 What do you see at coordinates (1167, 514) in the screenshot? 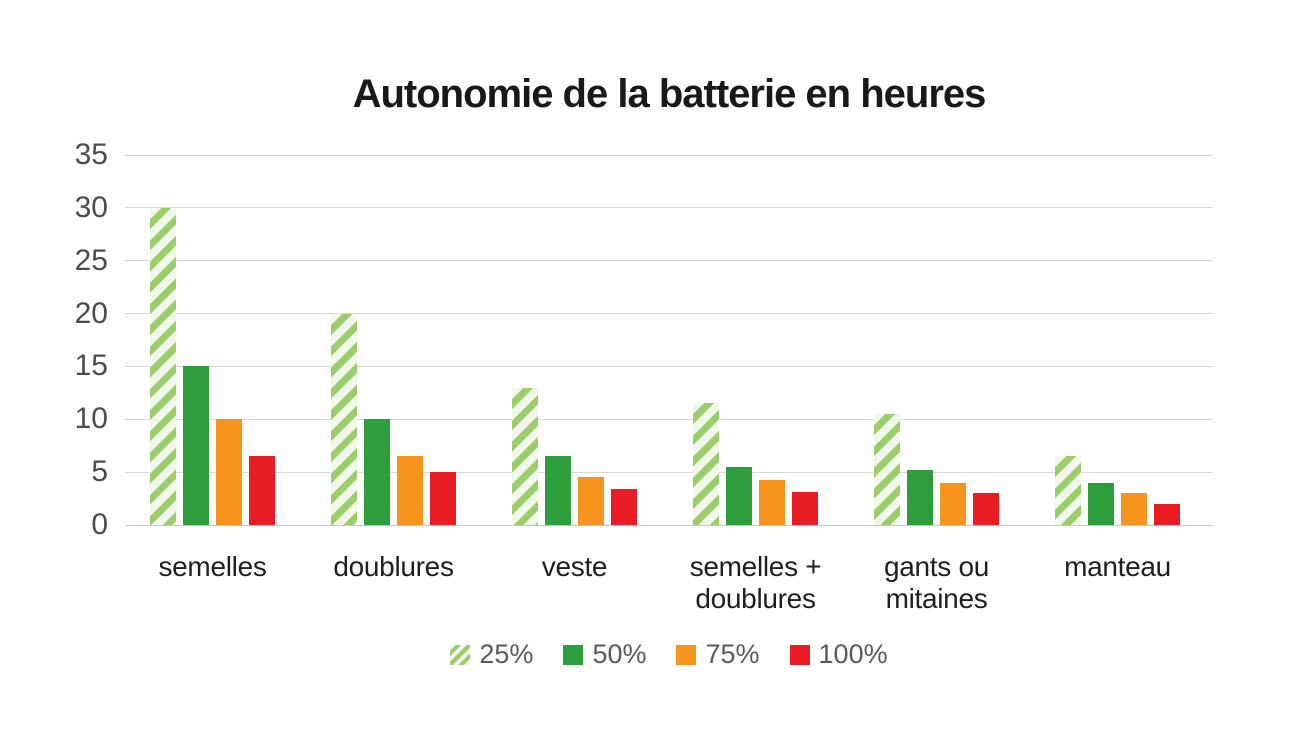
I see `bar-100pct-manteau` at bounding box center [1167, 514].